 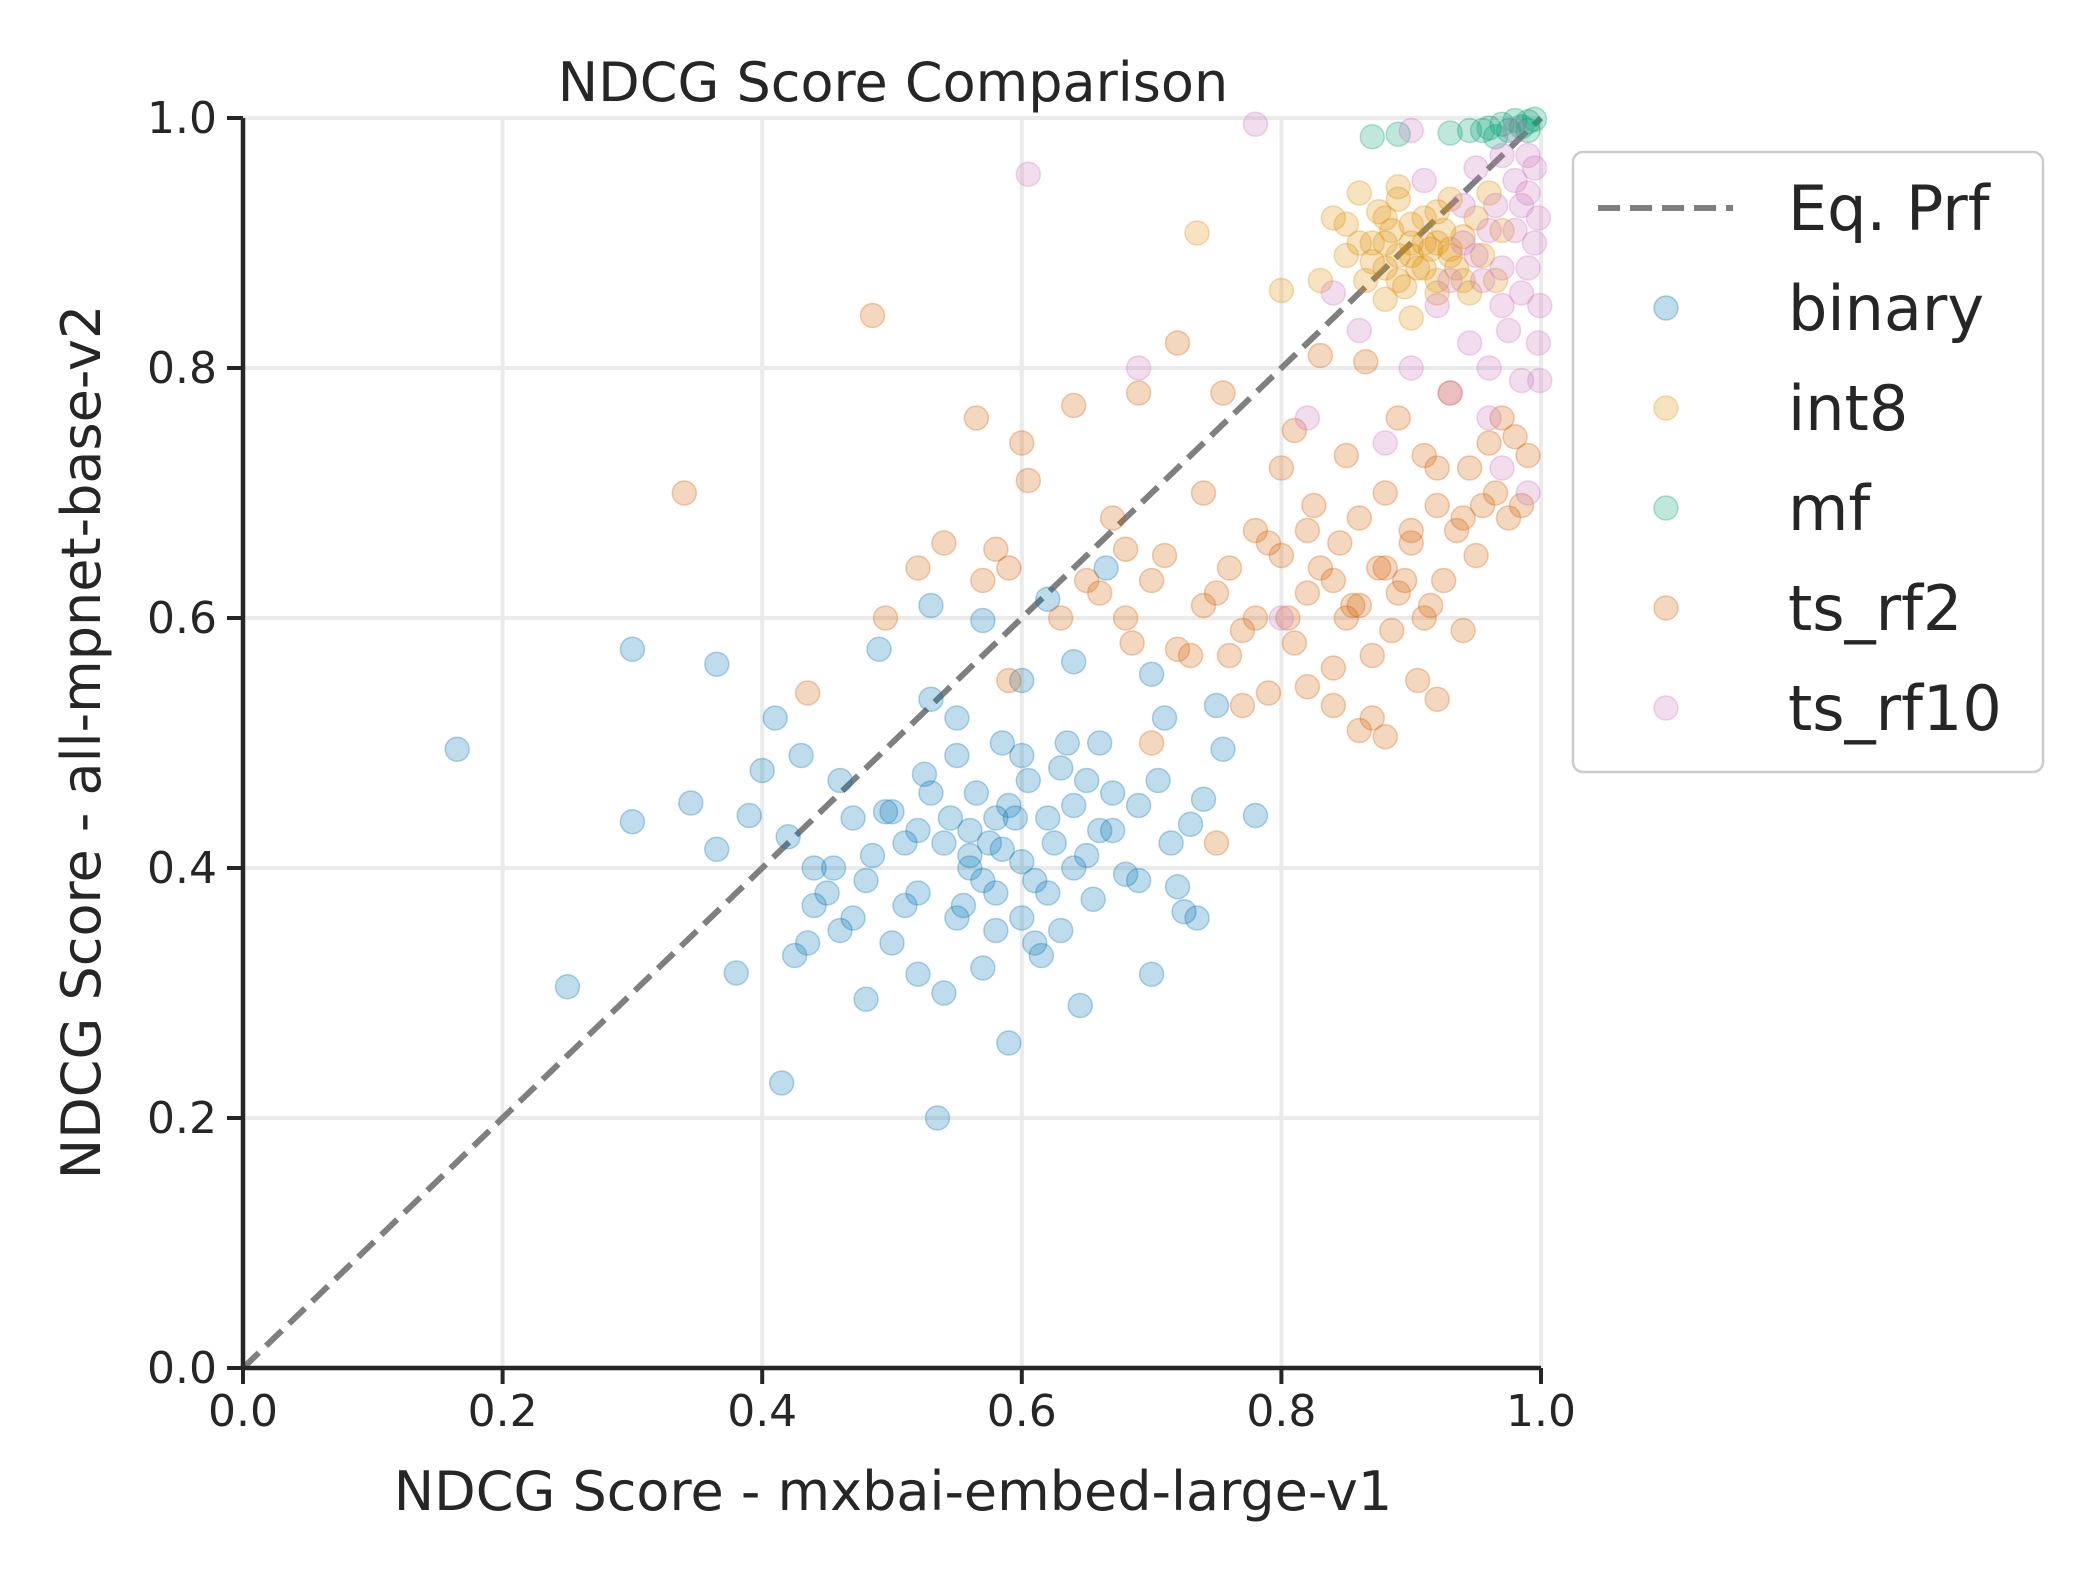 I want to click on x-tick-label: 0.6, so click(x=1022, y=1411).